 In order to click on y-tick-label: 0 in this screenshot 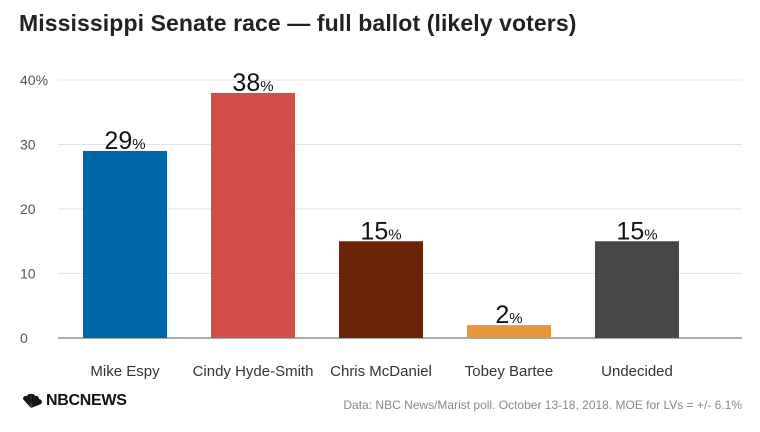, I will do `click(24, 338)`.